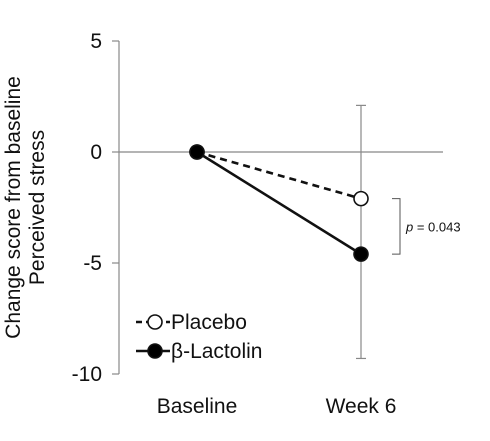 The image size is (490, 441). I want to click on y-tick-label: 0, so click(96, 152).